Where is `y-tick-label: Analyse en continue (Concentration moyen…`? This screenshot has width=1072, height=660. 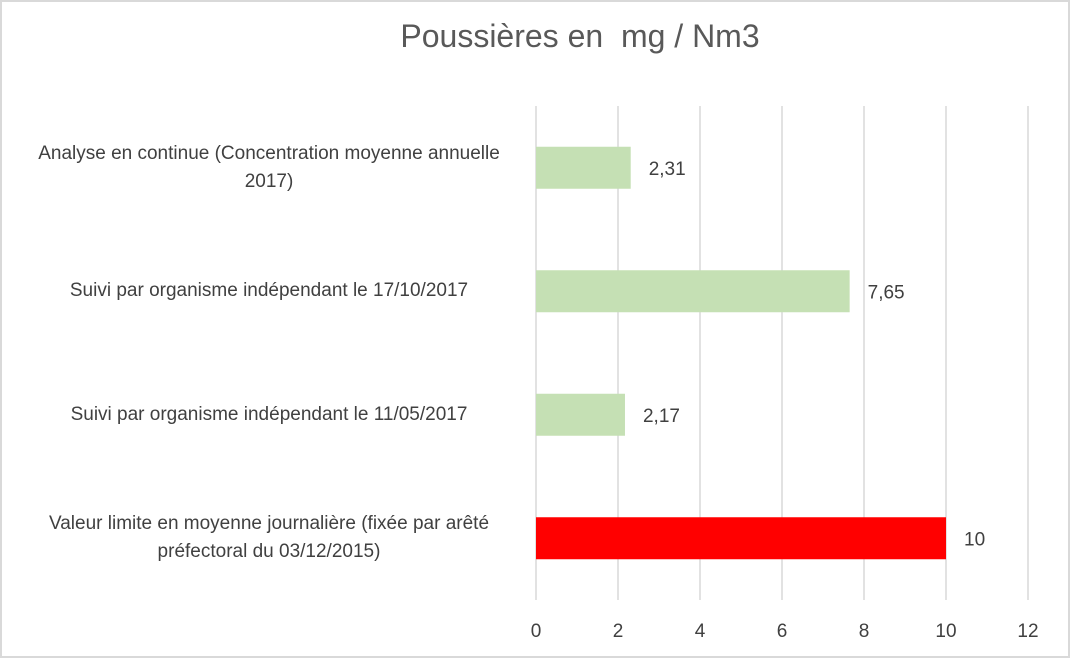
y-tick-label: Analyse en continue (Concentration moyen… is located at coordinates (269, 167).